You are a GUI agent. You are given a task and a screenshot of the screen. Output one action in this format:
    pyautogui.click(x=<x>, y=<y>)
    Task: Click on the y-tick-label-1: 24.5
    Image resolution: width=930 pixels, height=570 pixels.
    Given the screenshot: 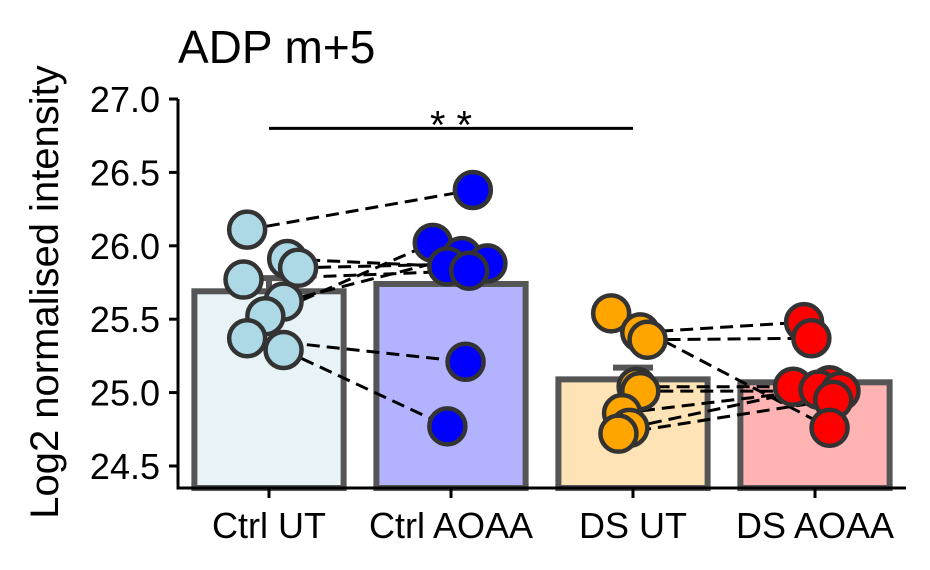 What is the action you would take?
    pyautogui.click(x=125, y=466)
    